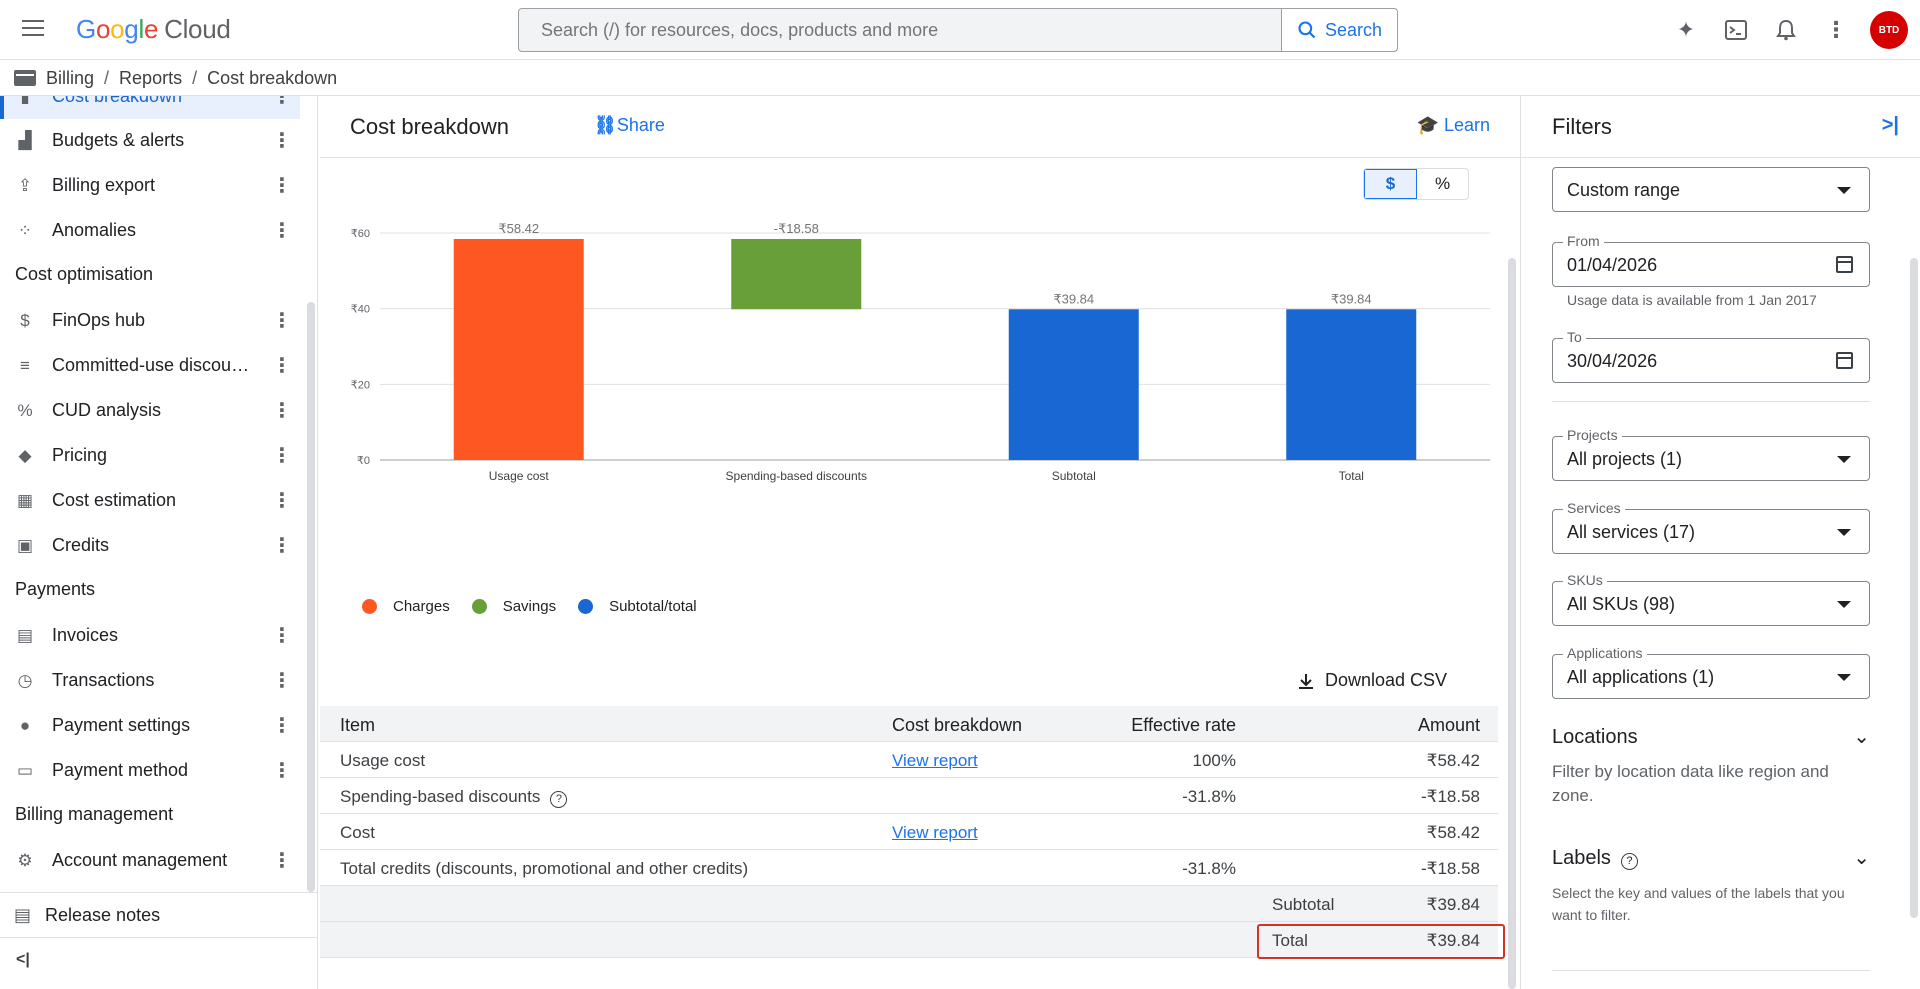 This screenshot has width=1920, height=989. Describe the element at coordinates (150, 500) in the screenshot. I see `sidebar-item-cost-estimation: ▦ Cost estimation ⋮` at that location.